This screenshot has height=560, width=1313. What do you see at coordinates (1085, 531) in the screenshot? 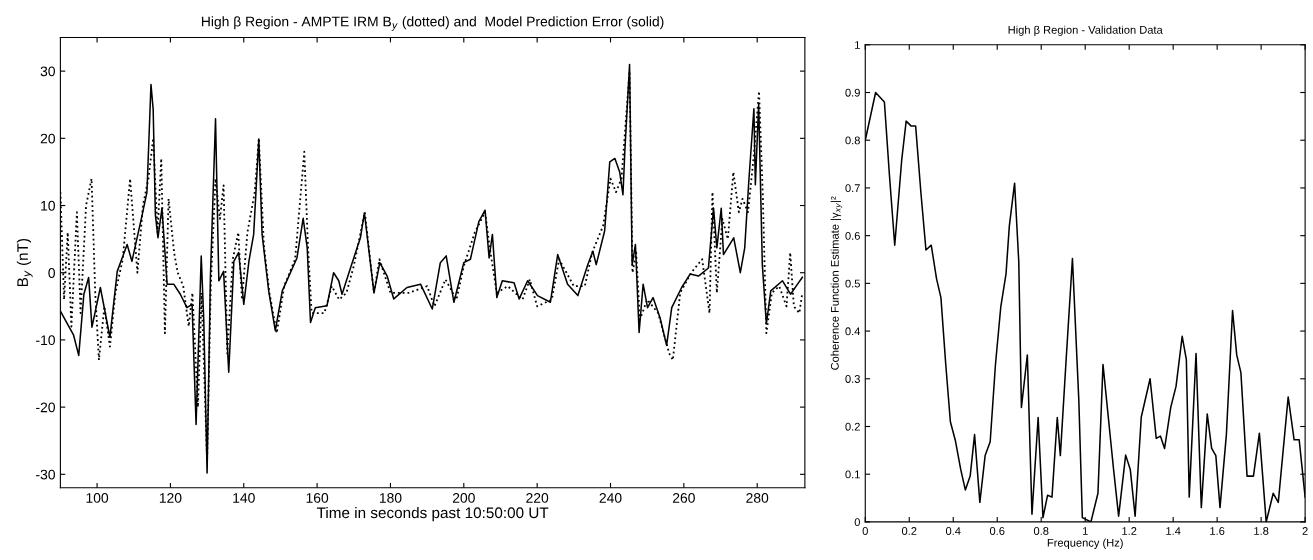
I see `x-tick-label: 1` at bounding box center [1085, 531].